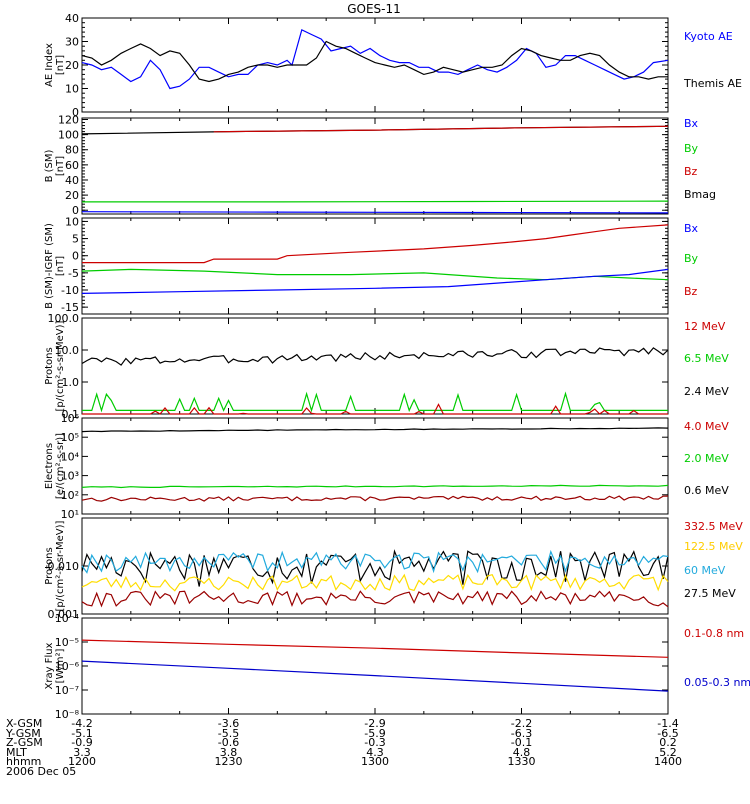 The height and width of the screenshot is (804, 750). What do you see at coordinates (375, 752) in the screenshot?
I see `ephemeris-value: 4.3` at bounding box center [375, 752].